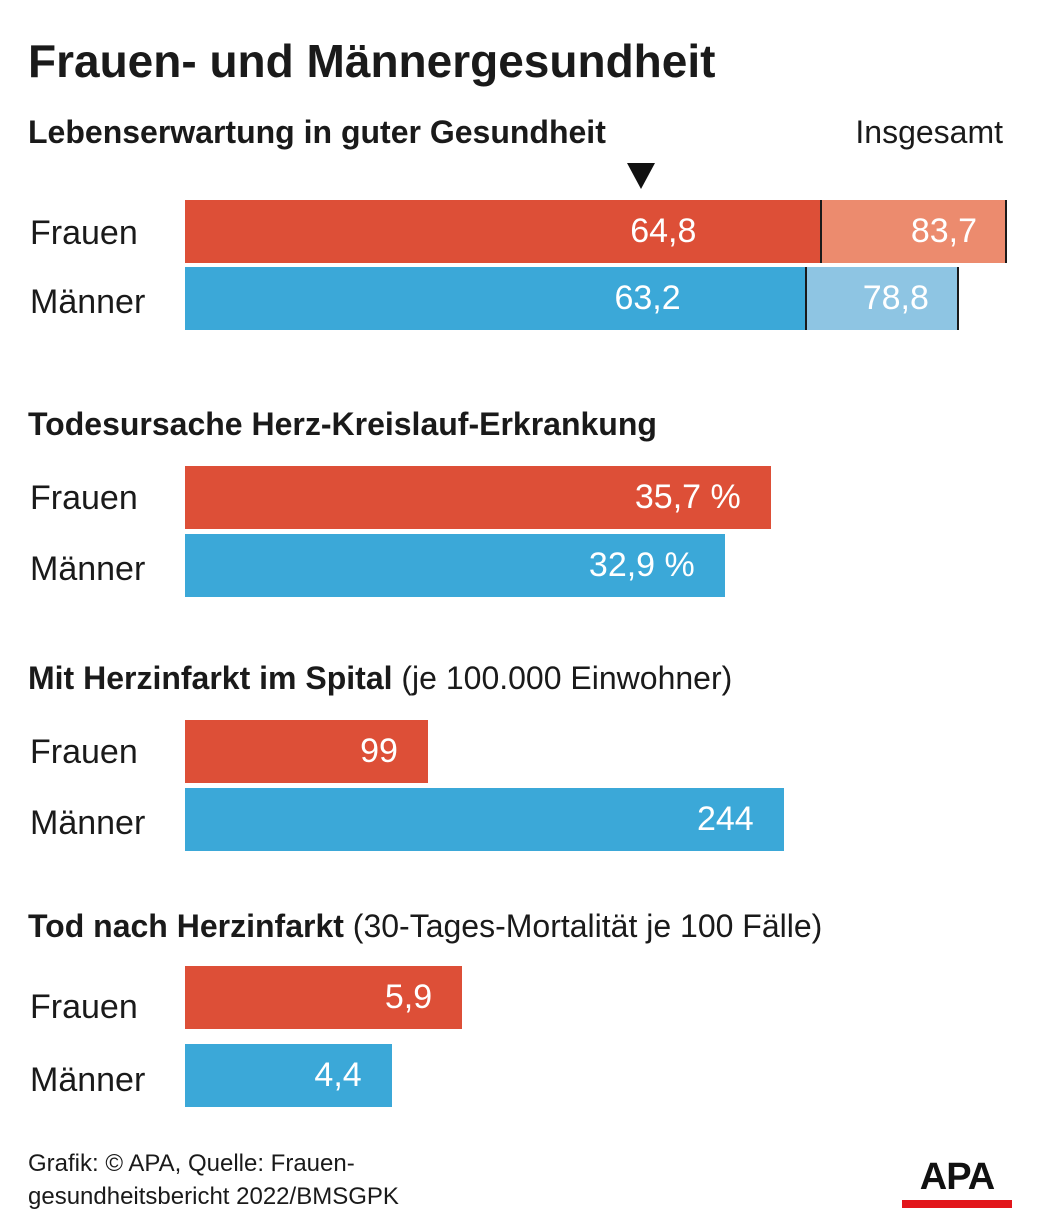 Image resolution: width=1041 pixels, height=1231 pixels. Describe the element at coordinates (338, 1075) in the screenshot. I see `chart4-value-maenner: 4,4` at that location.